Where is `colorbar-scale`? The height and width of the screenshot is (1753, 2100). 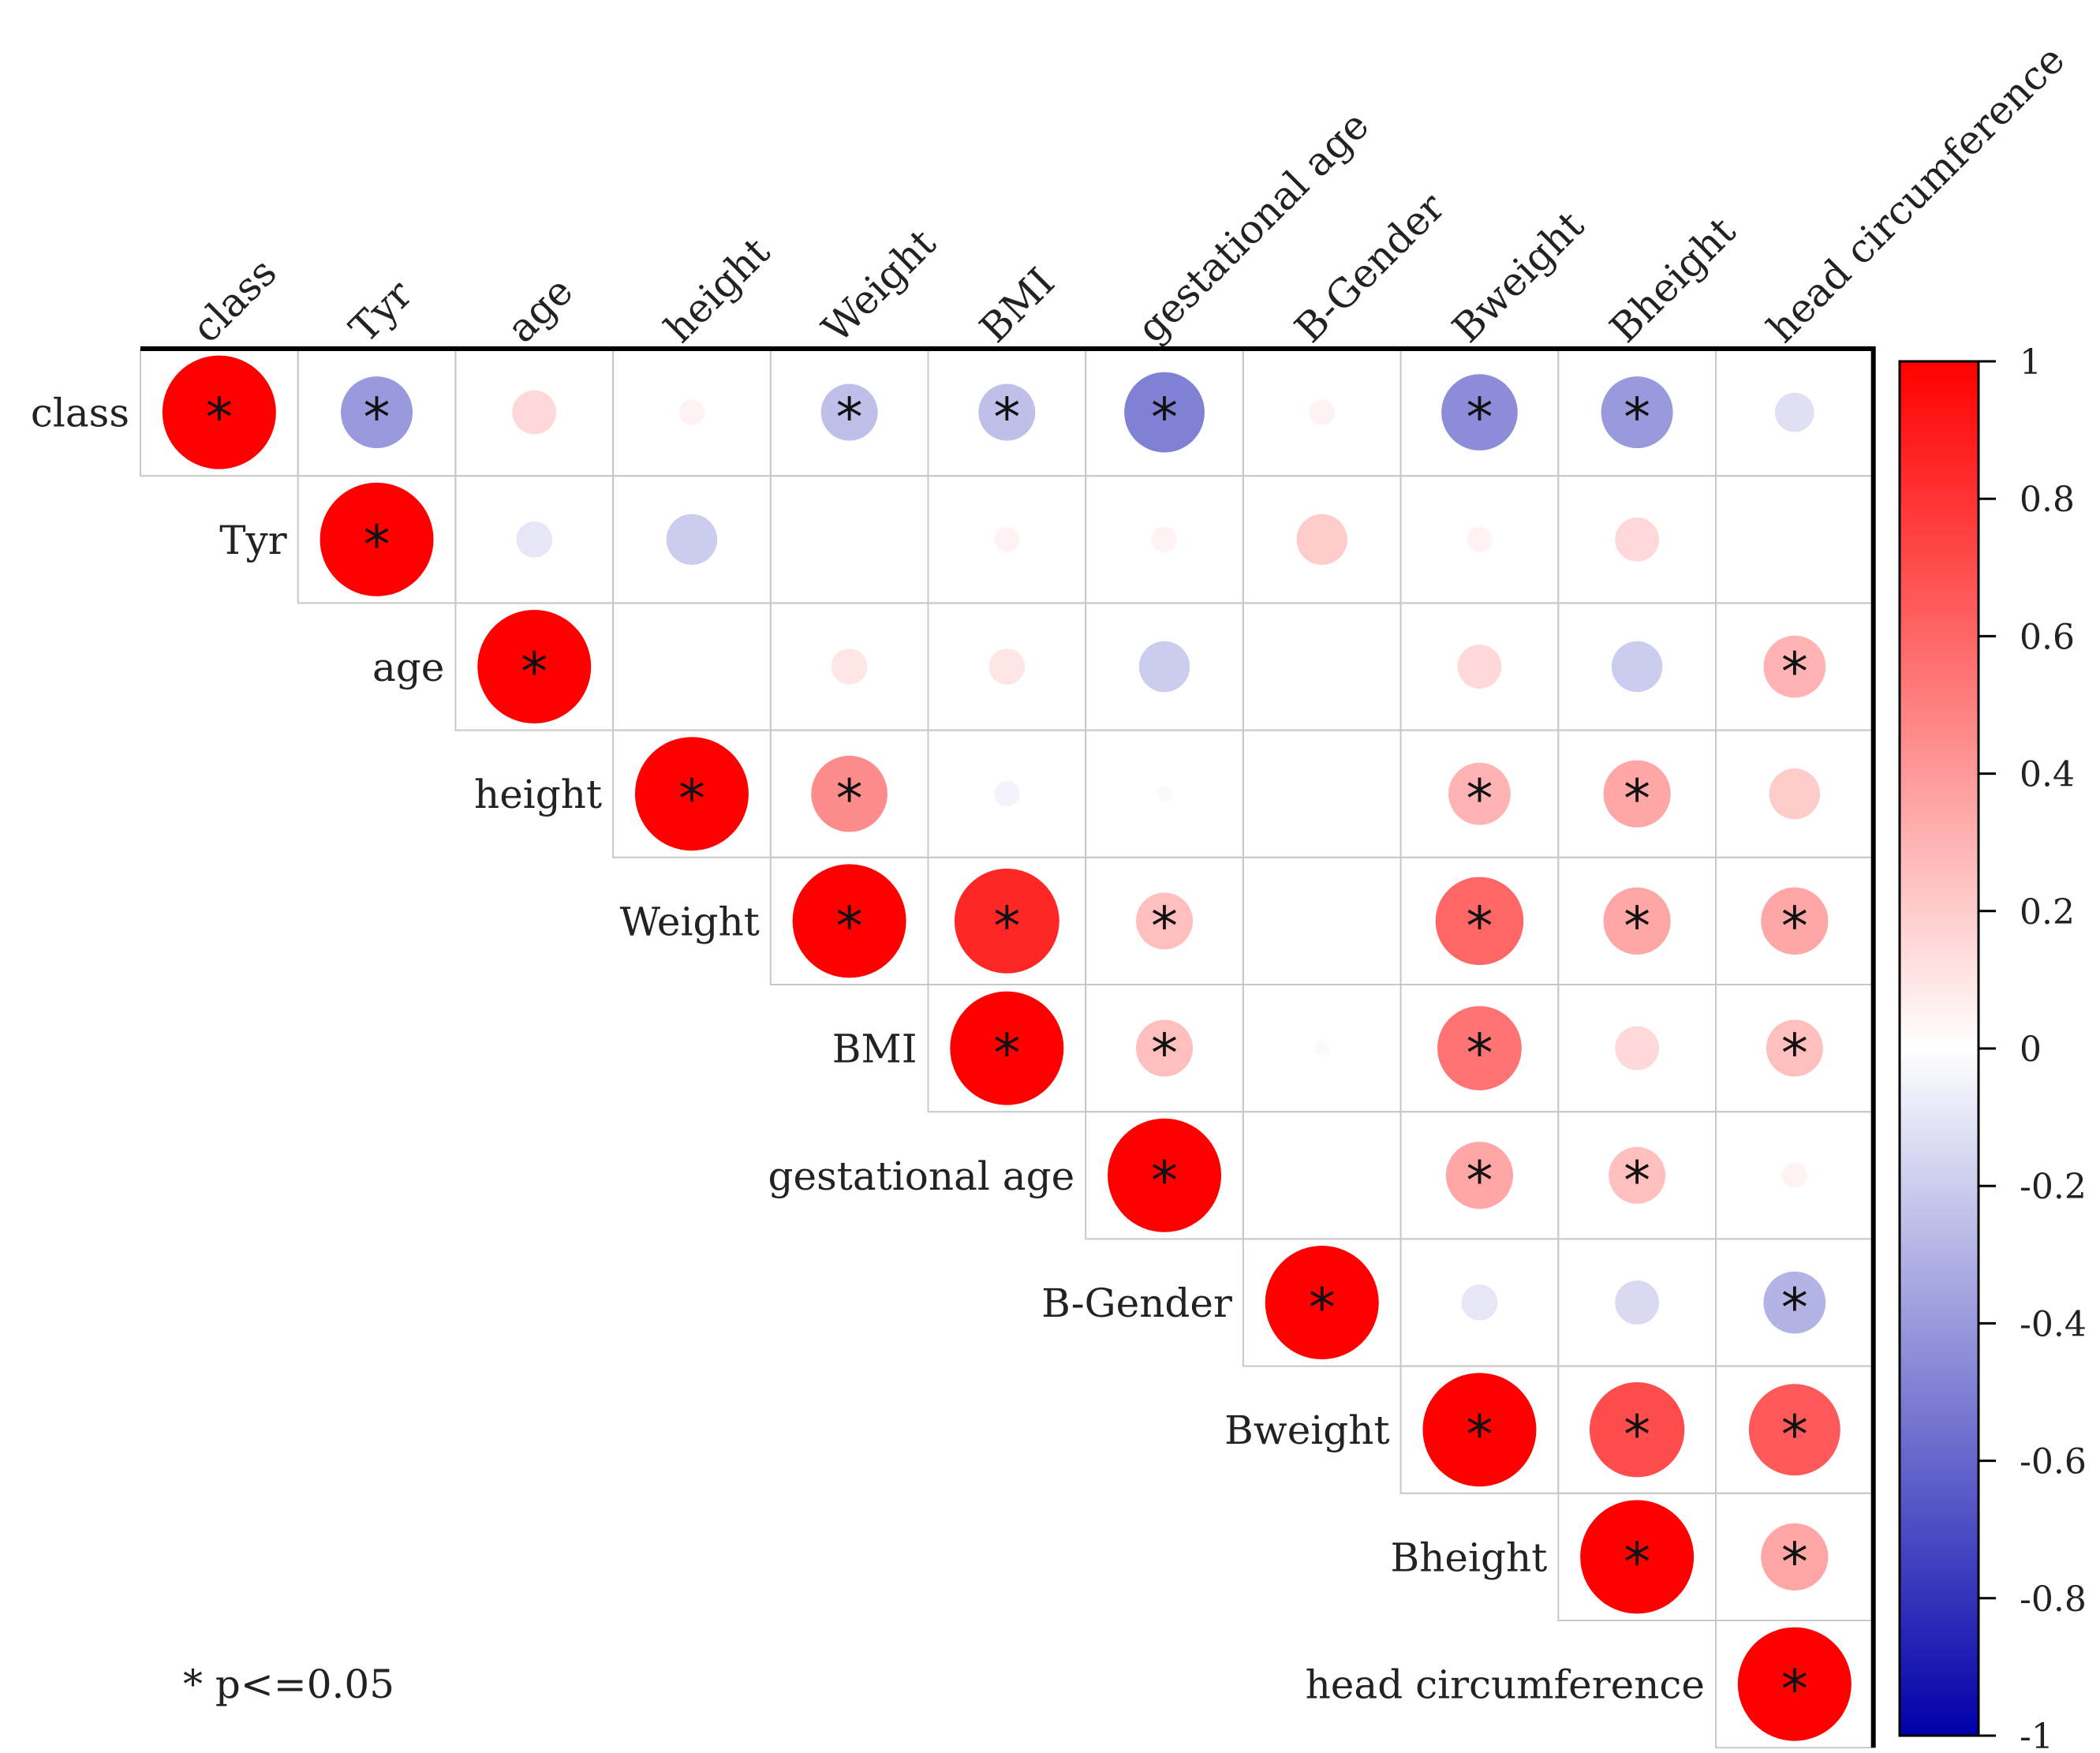
colorbar-scale is located at coordinates (1939, 1048).